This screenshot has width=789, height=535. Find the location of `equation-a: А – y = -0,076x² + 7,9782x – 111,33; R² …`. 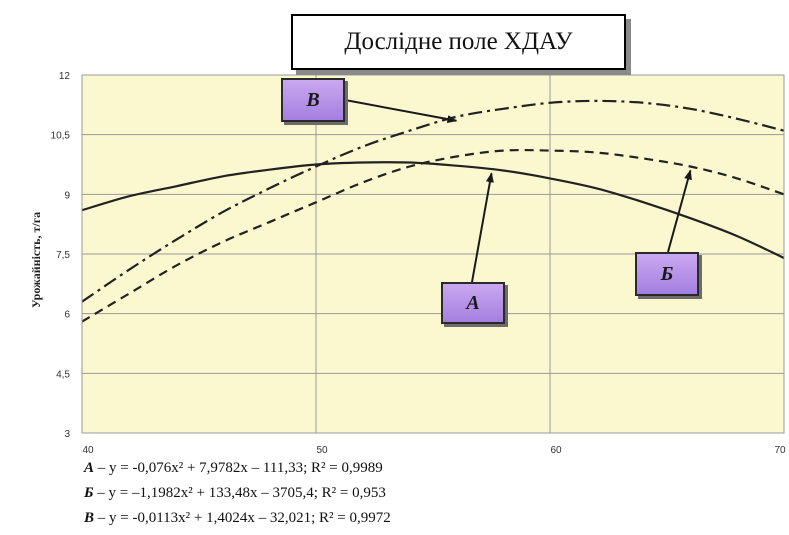

equation-a: А – y = -0,076x² + 7,9782x – 111,33; R² … is located at coordinates (233, 468).